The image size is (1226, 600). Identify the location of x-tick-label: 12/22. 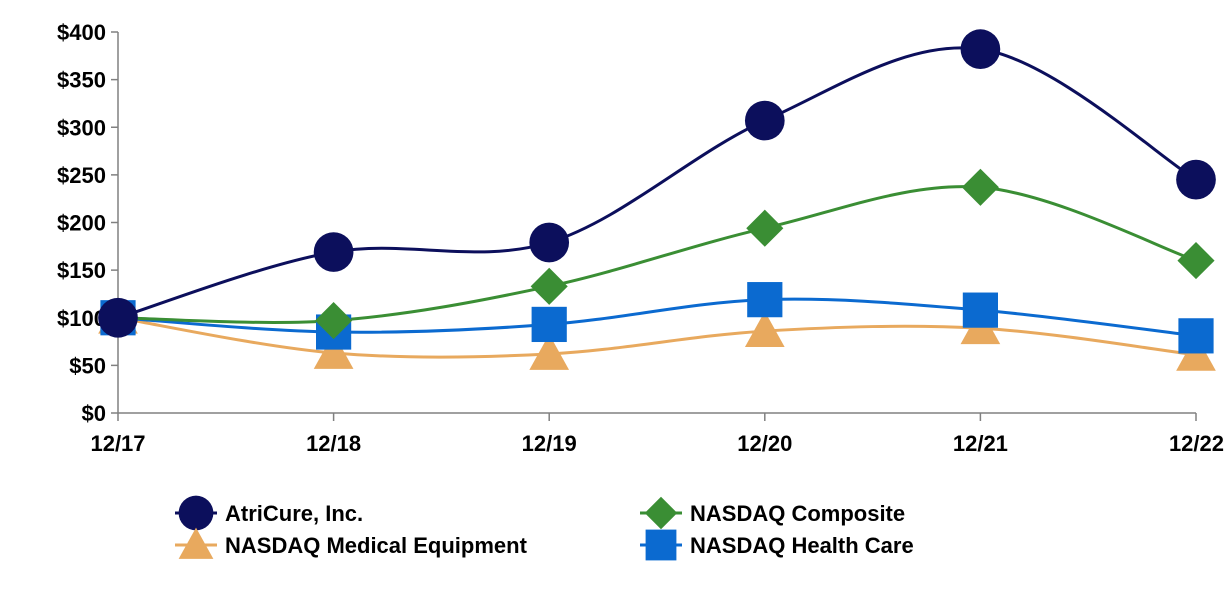
(1196, 443).